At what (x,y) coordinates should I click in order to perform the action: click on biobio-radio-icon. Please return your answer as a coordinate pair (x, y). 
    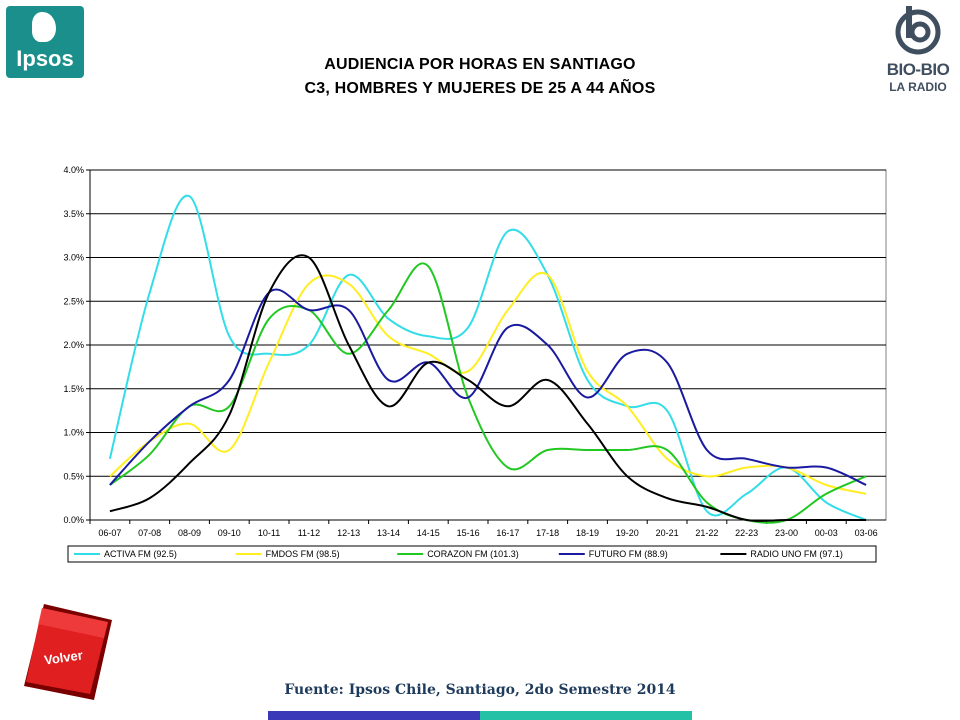
    Looking at the image, I should click on (918, 30).